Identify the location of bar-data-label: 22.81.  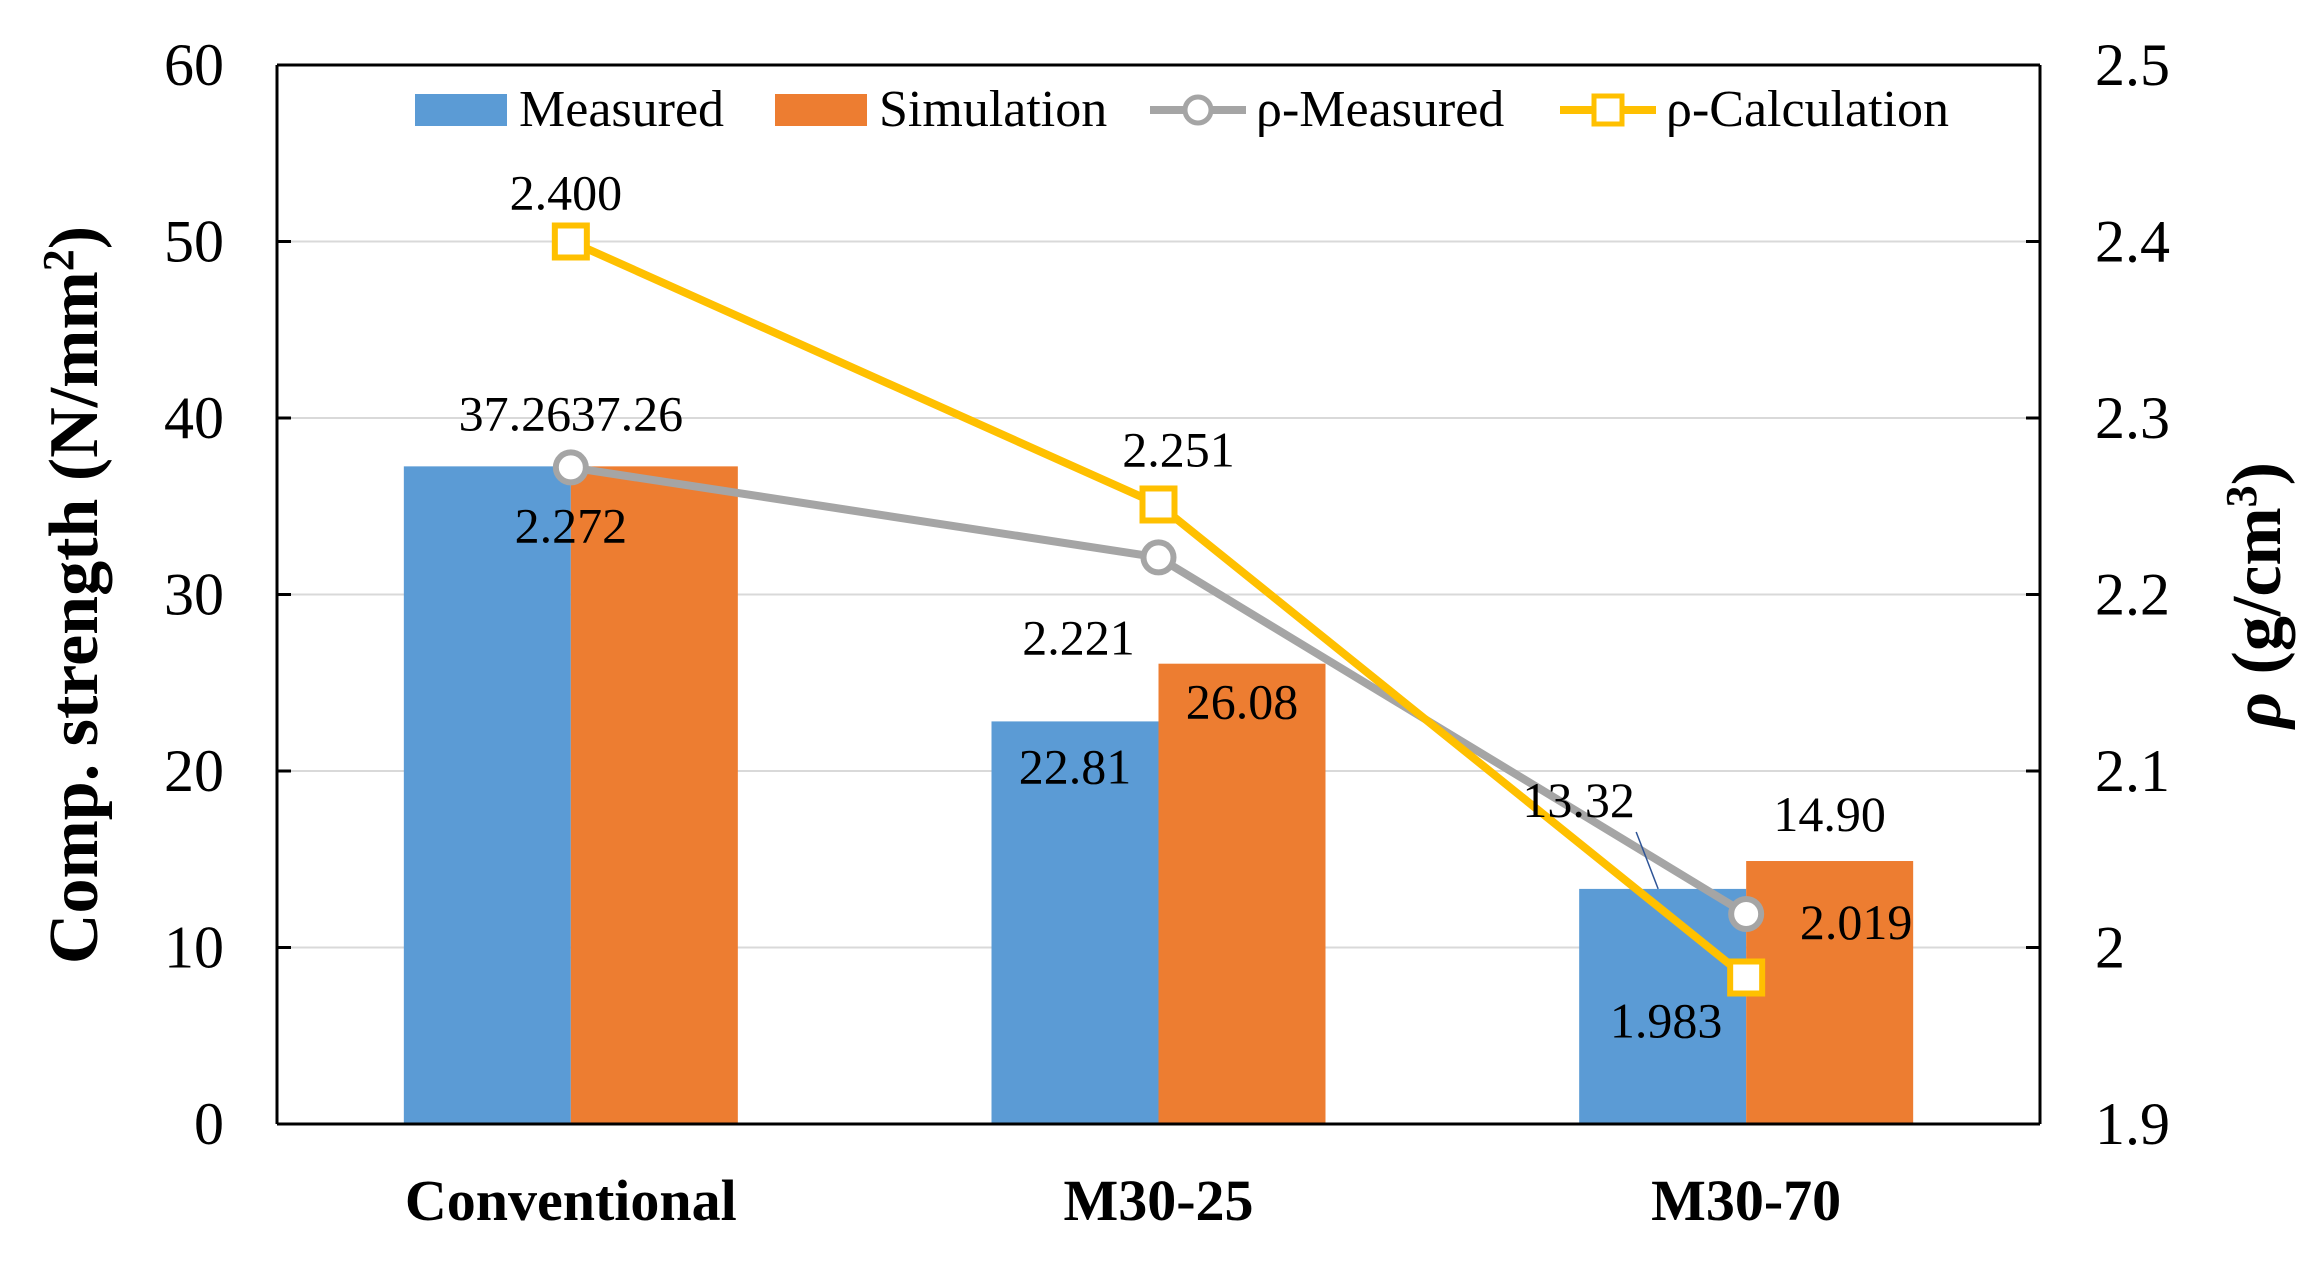
(1075, 766).